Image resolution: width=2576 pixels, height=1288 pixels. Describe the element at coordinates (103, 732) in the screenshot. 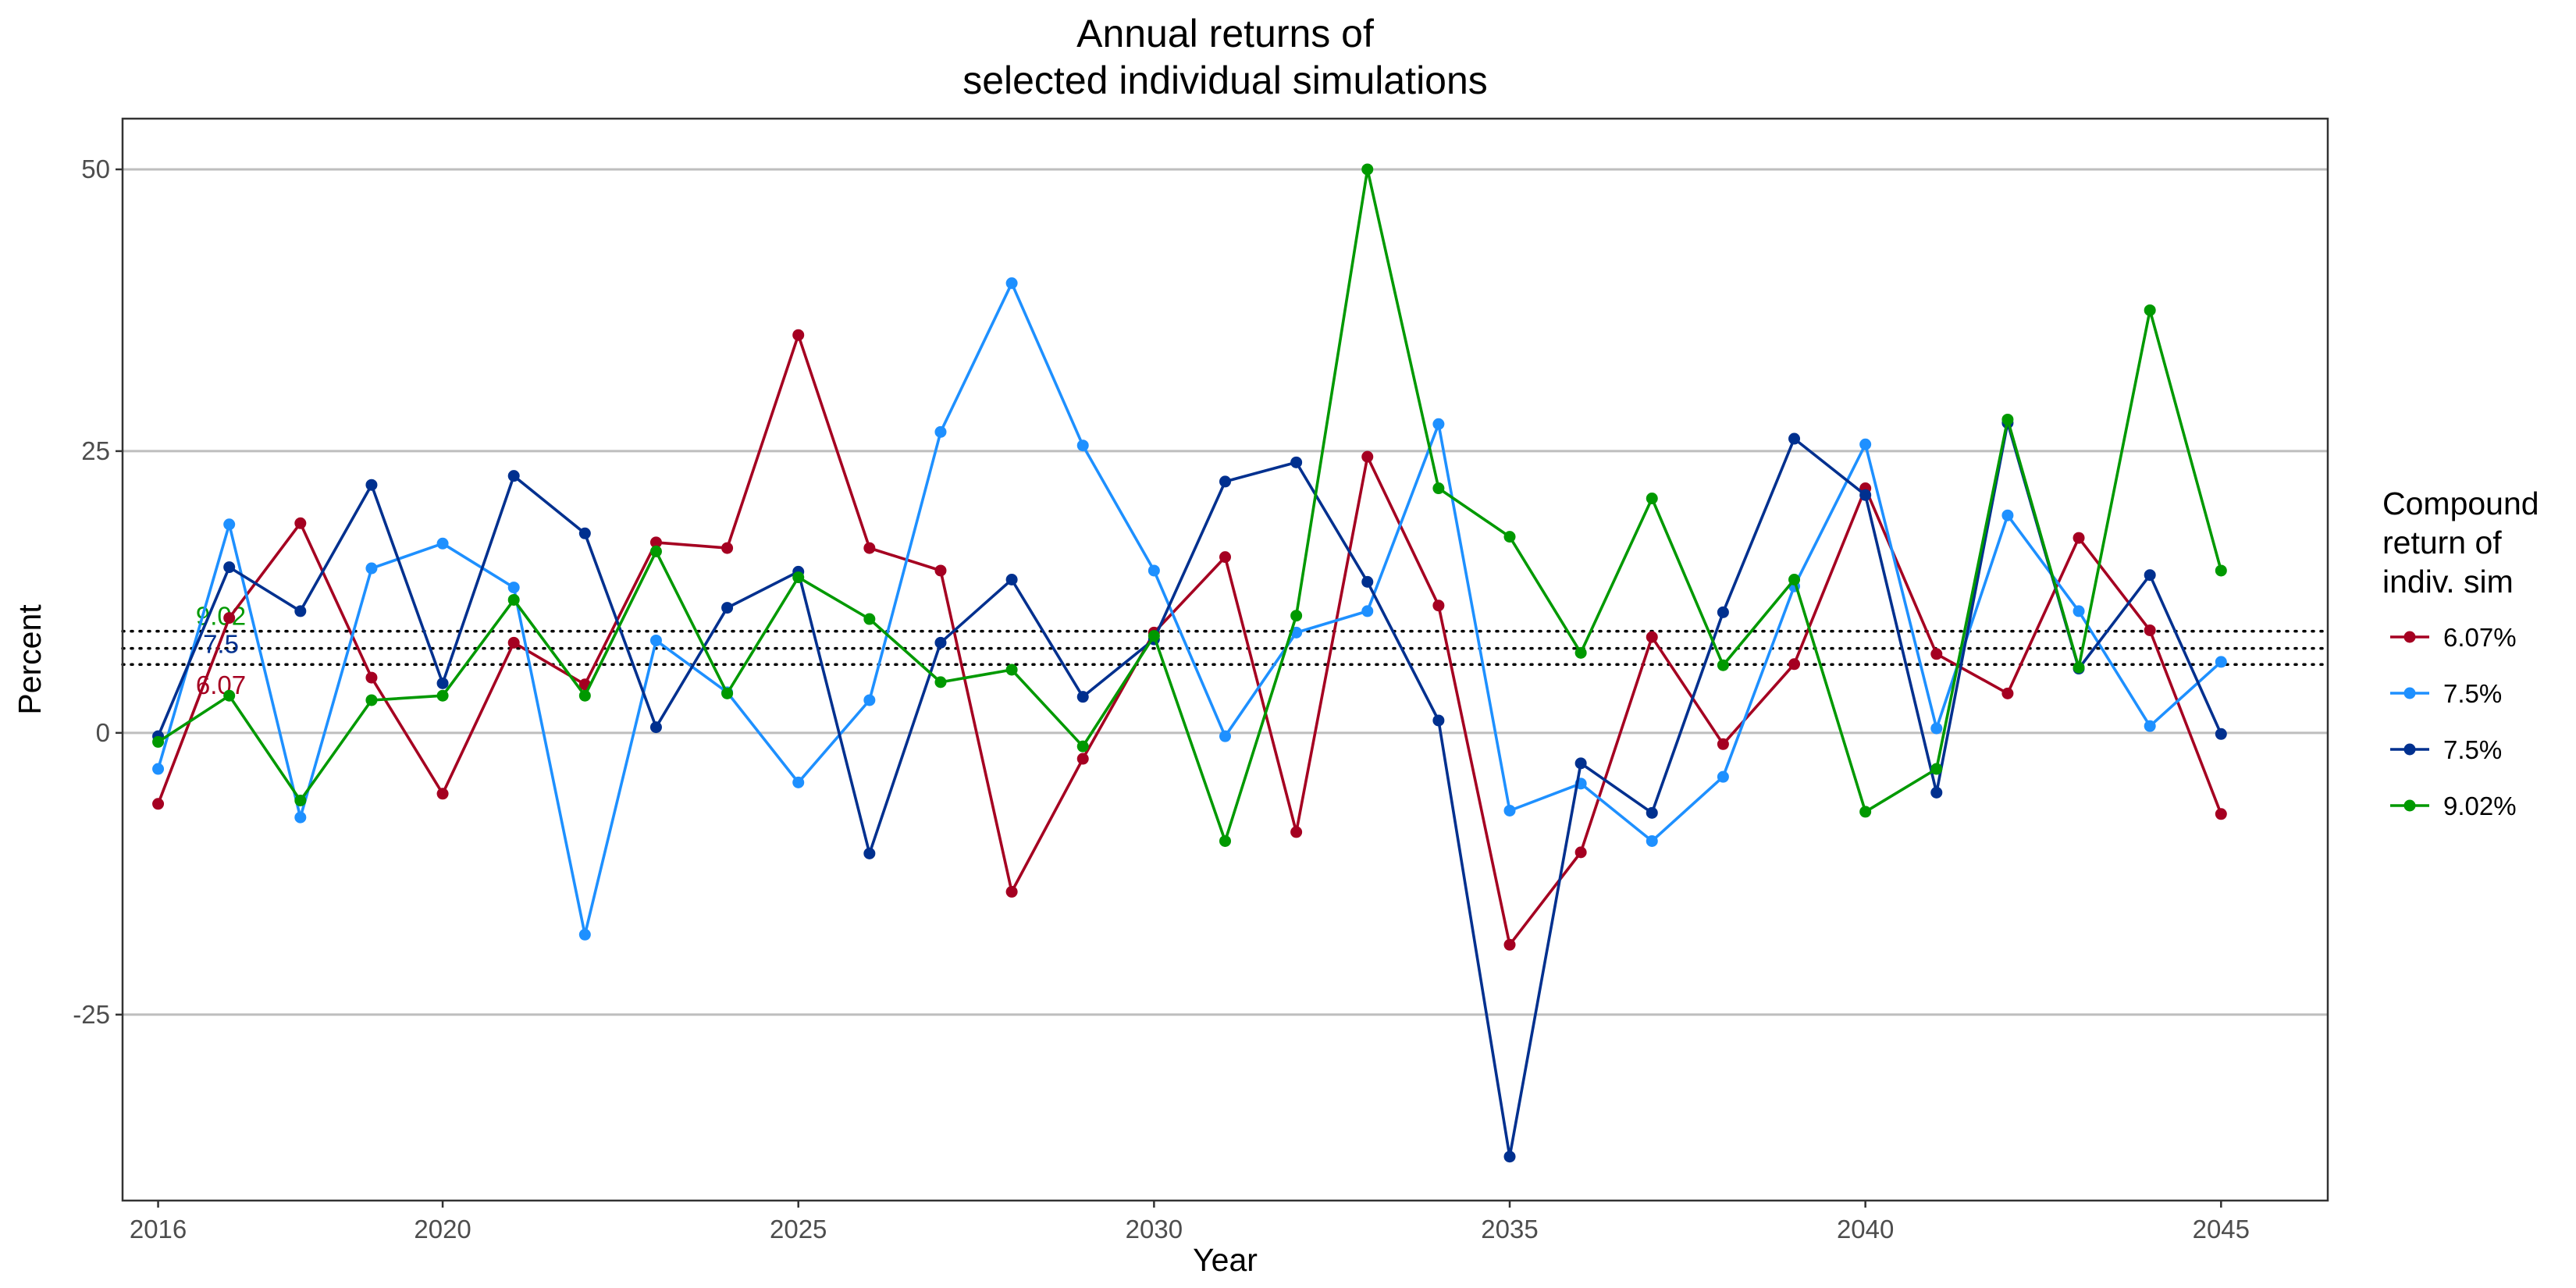

I see `y-tick-label: 0` at that location.